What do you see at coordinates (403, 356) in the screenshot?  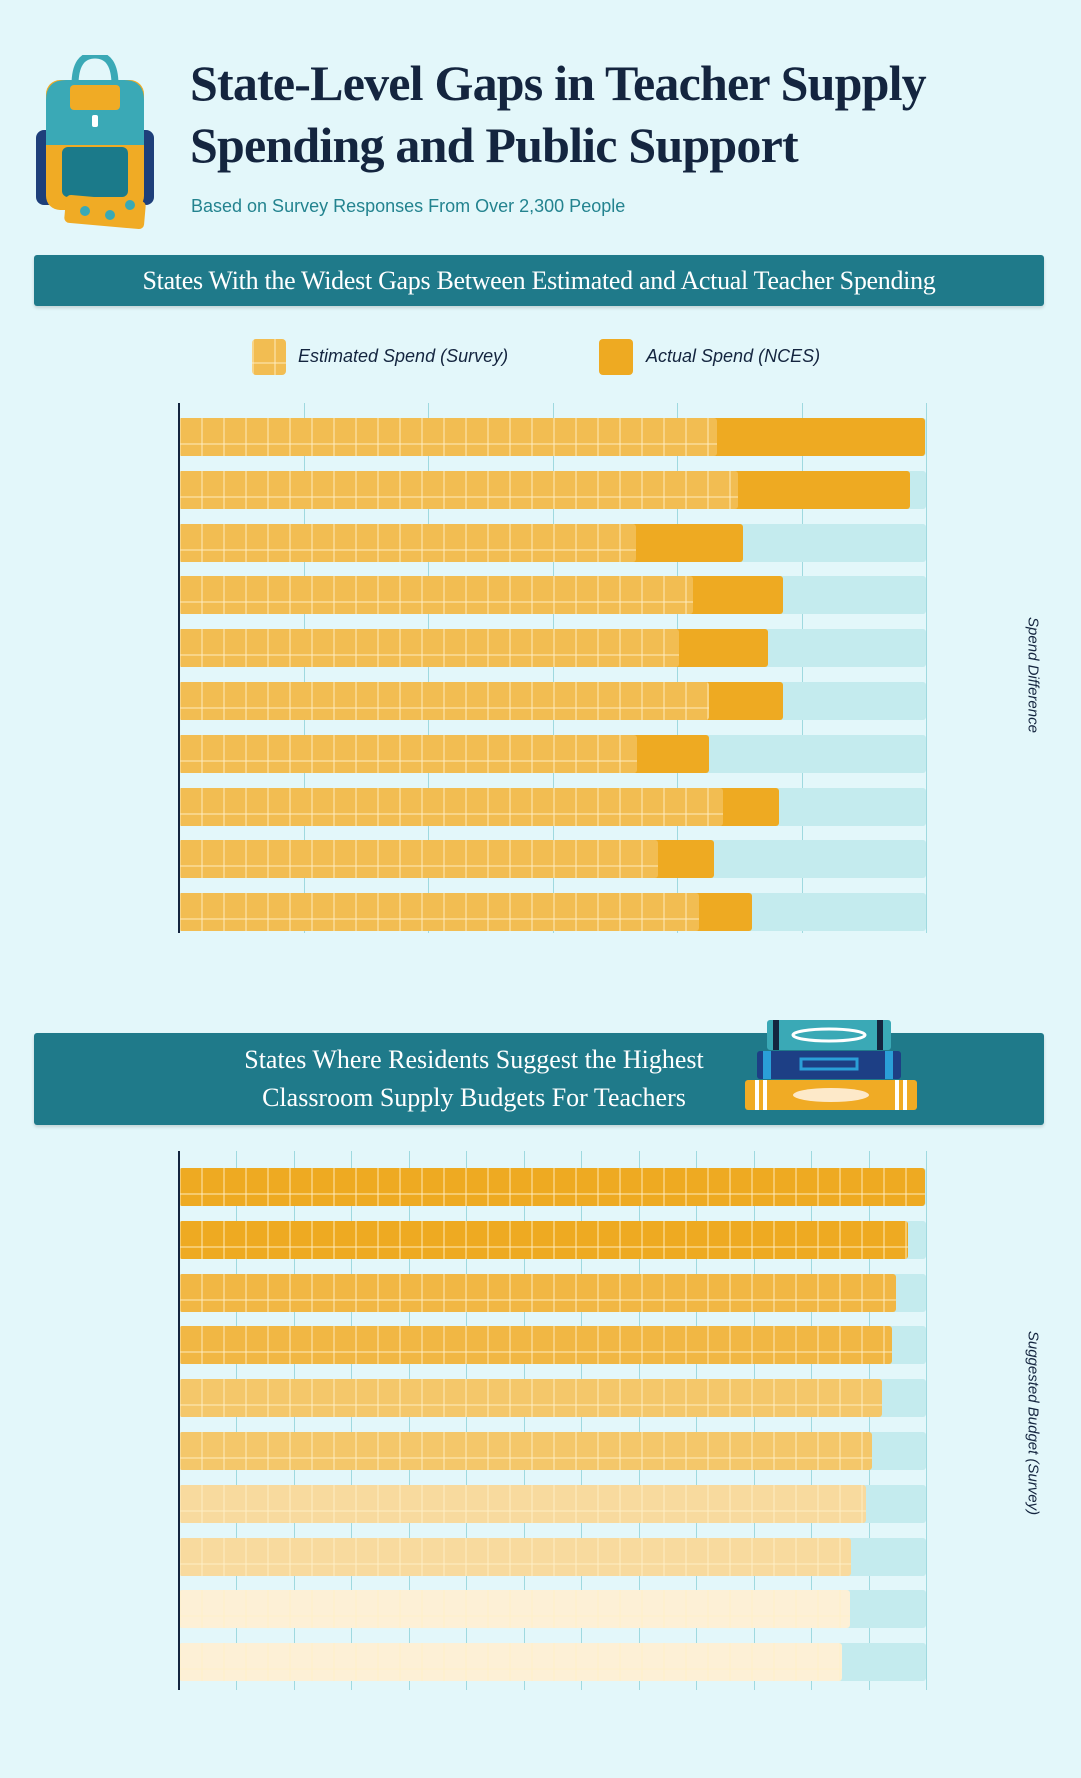 I see `legend-label-estimated: Estimated Spend (Survey)` at bounding box center [403, 356].